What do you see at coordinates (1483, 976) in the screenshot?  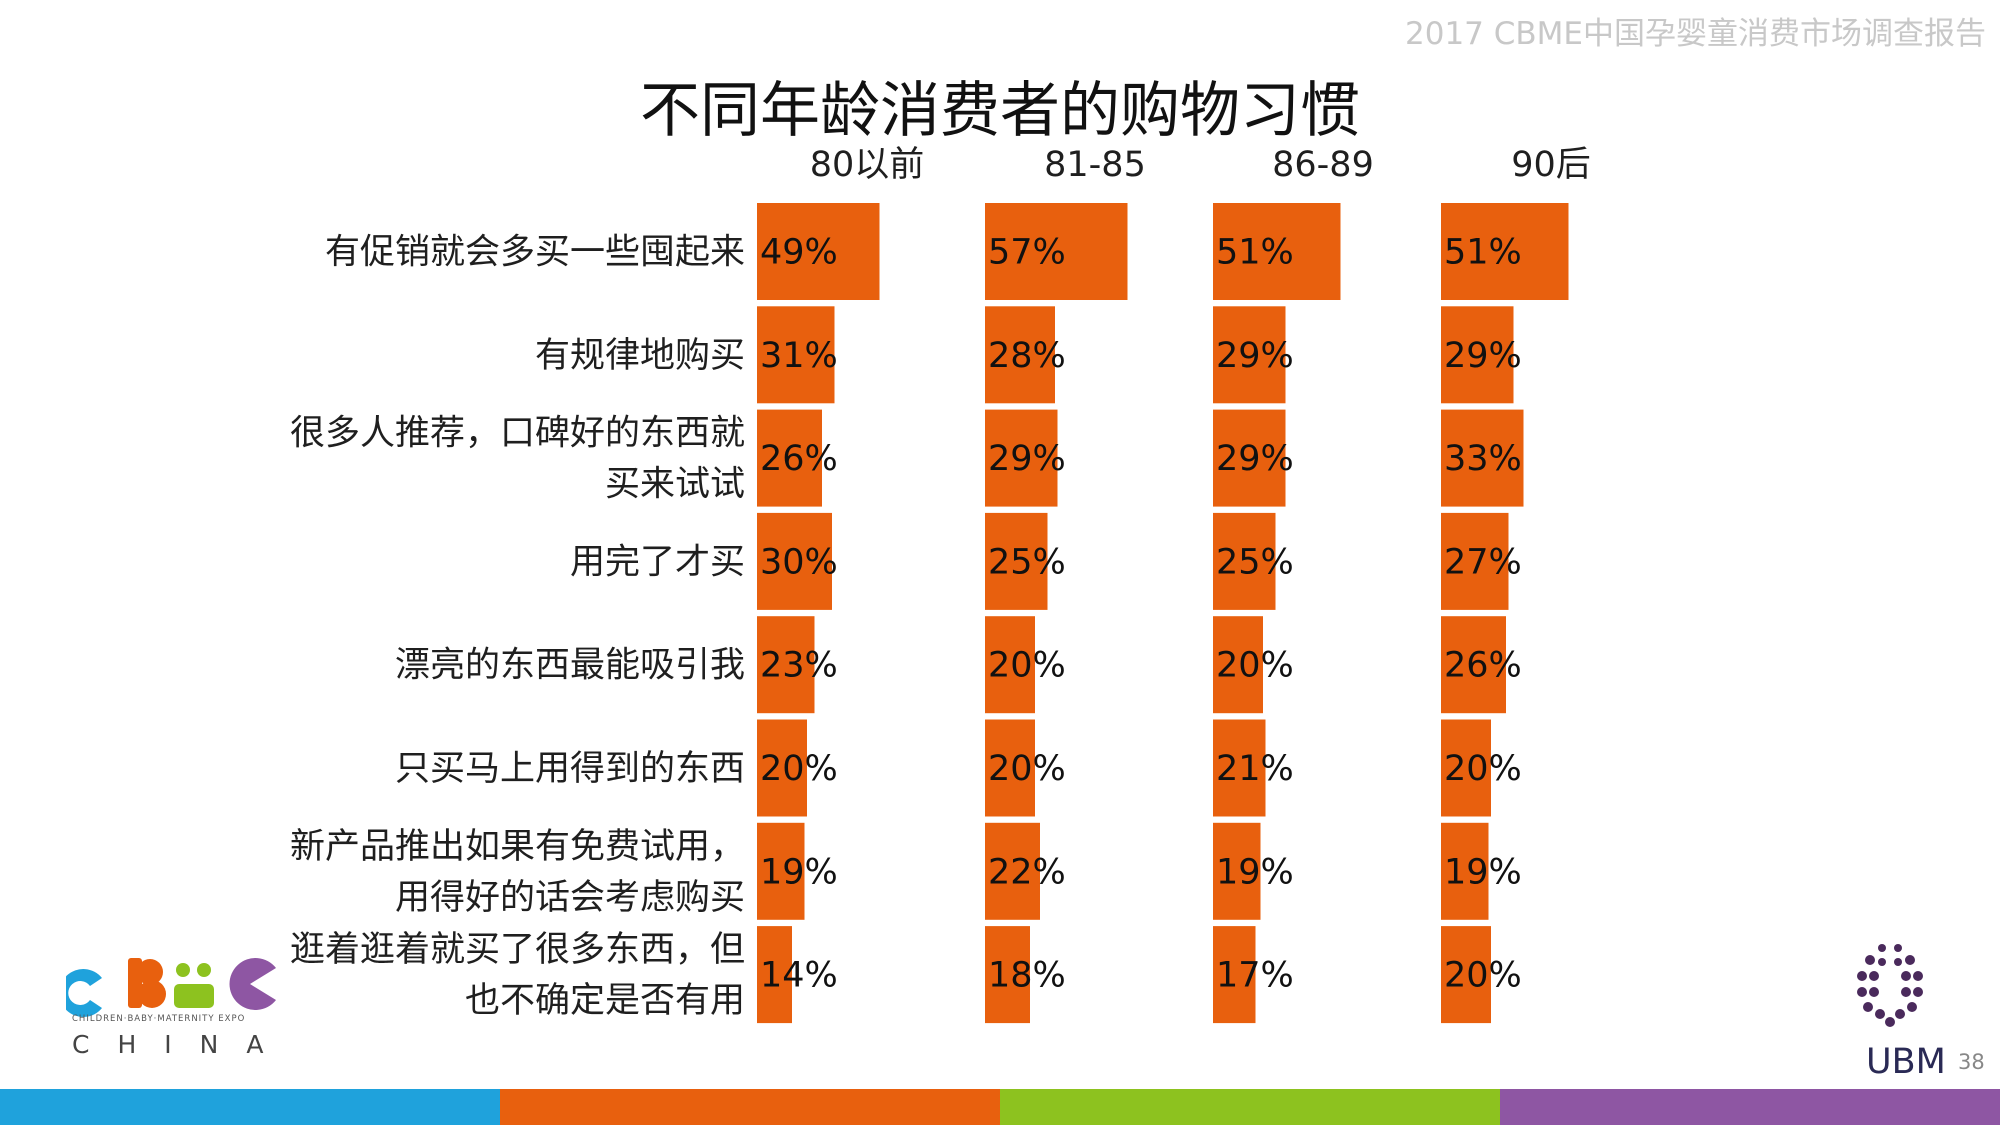 I see `value-label-4-8: 20%` at bounding box center [1483, 976].